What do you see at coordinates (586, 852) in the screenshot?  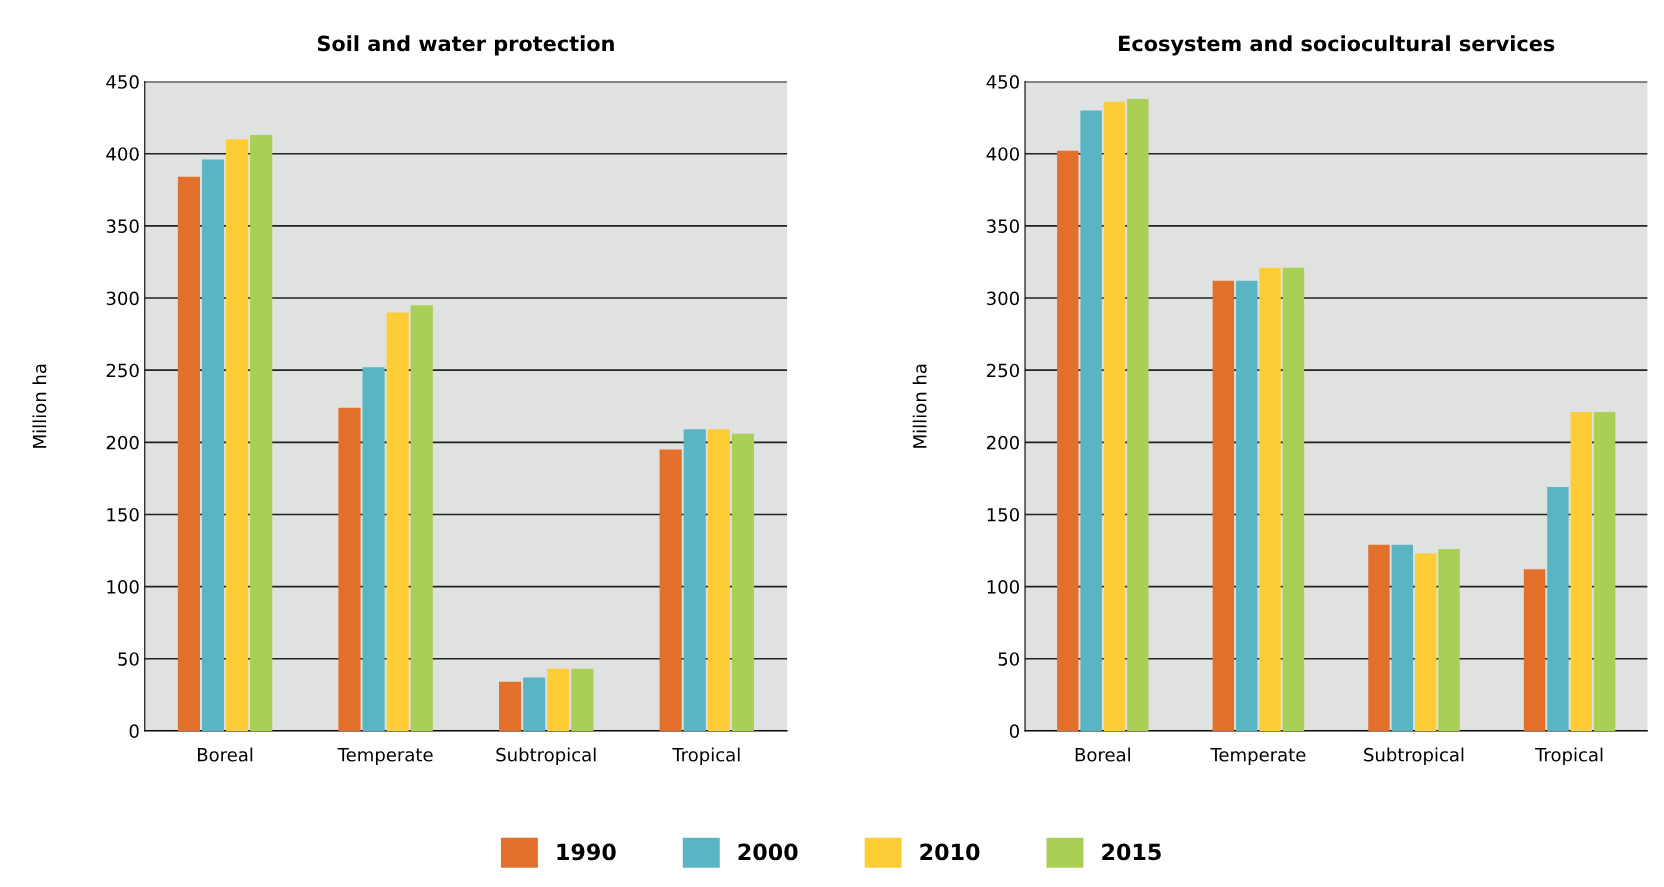 I see `legend-label: 1990` at bounding box center [586, 852].